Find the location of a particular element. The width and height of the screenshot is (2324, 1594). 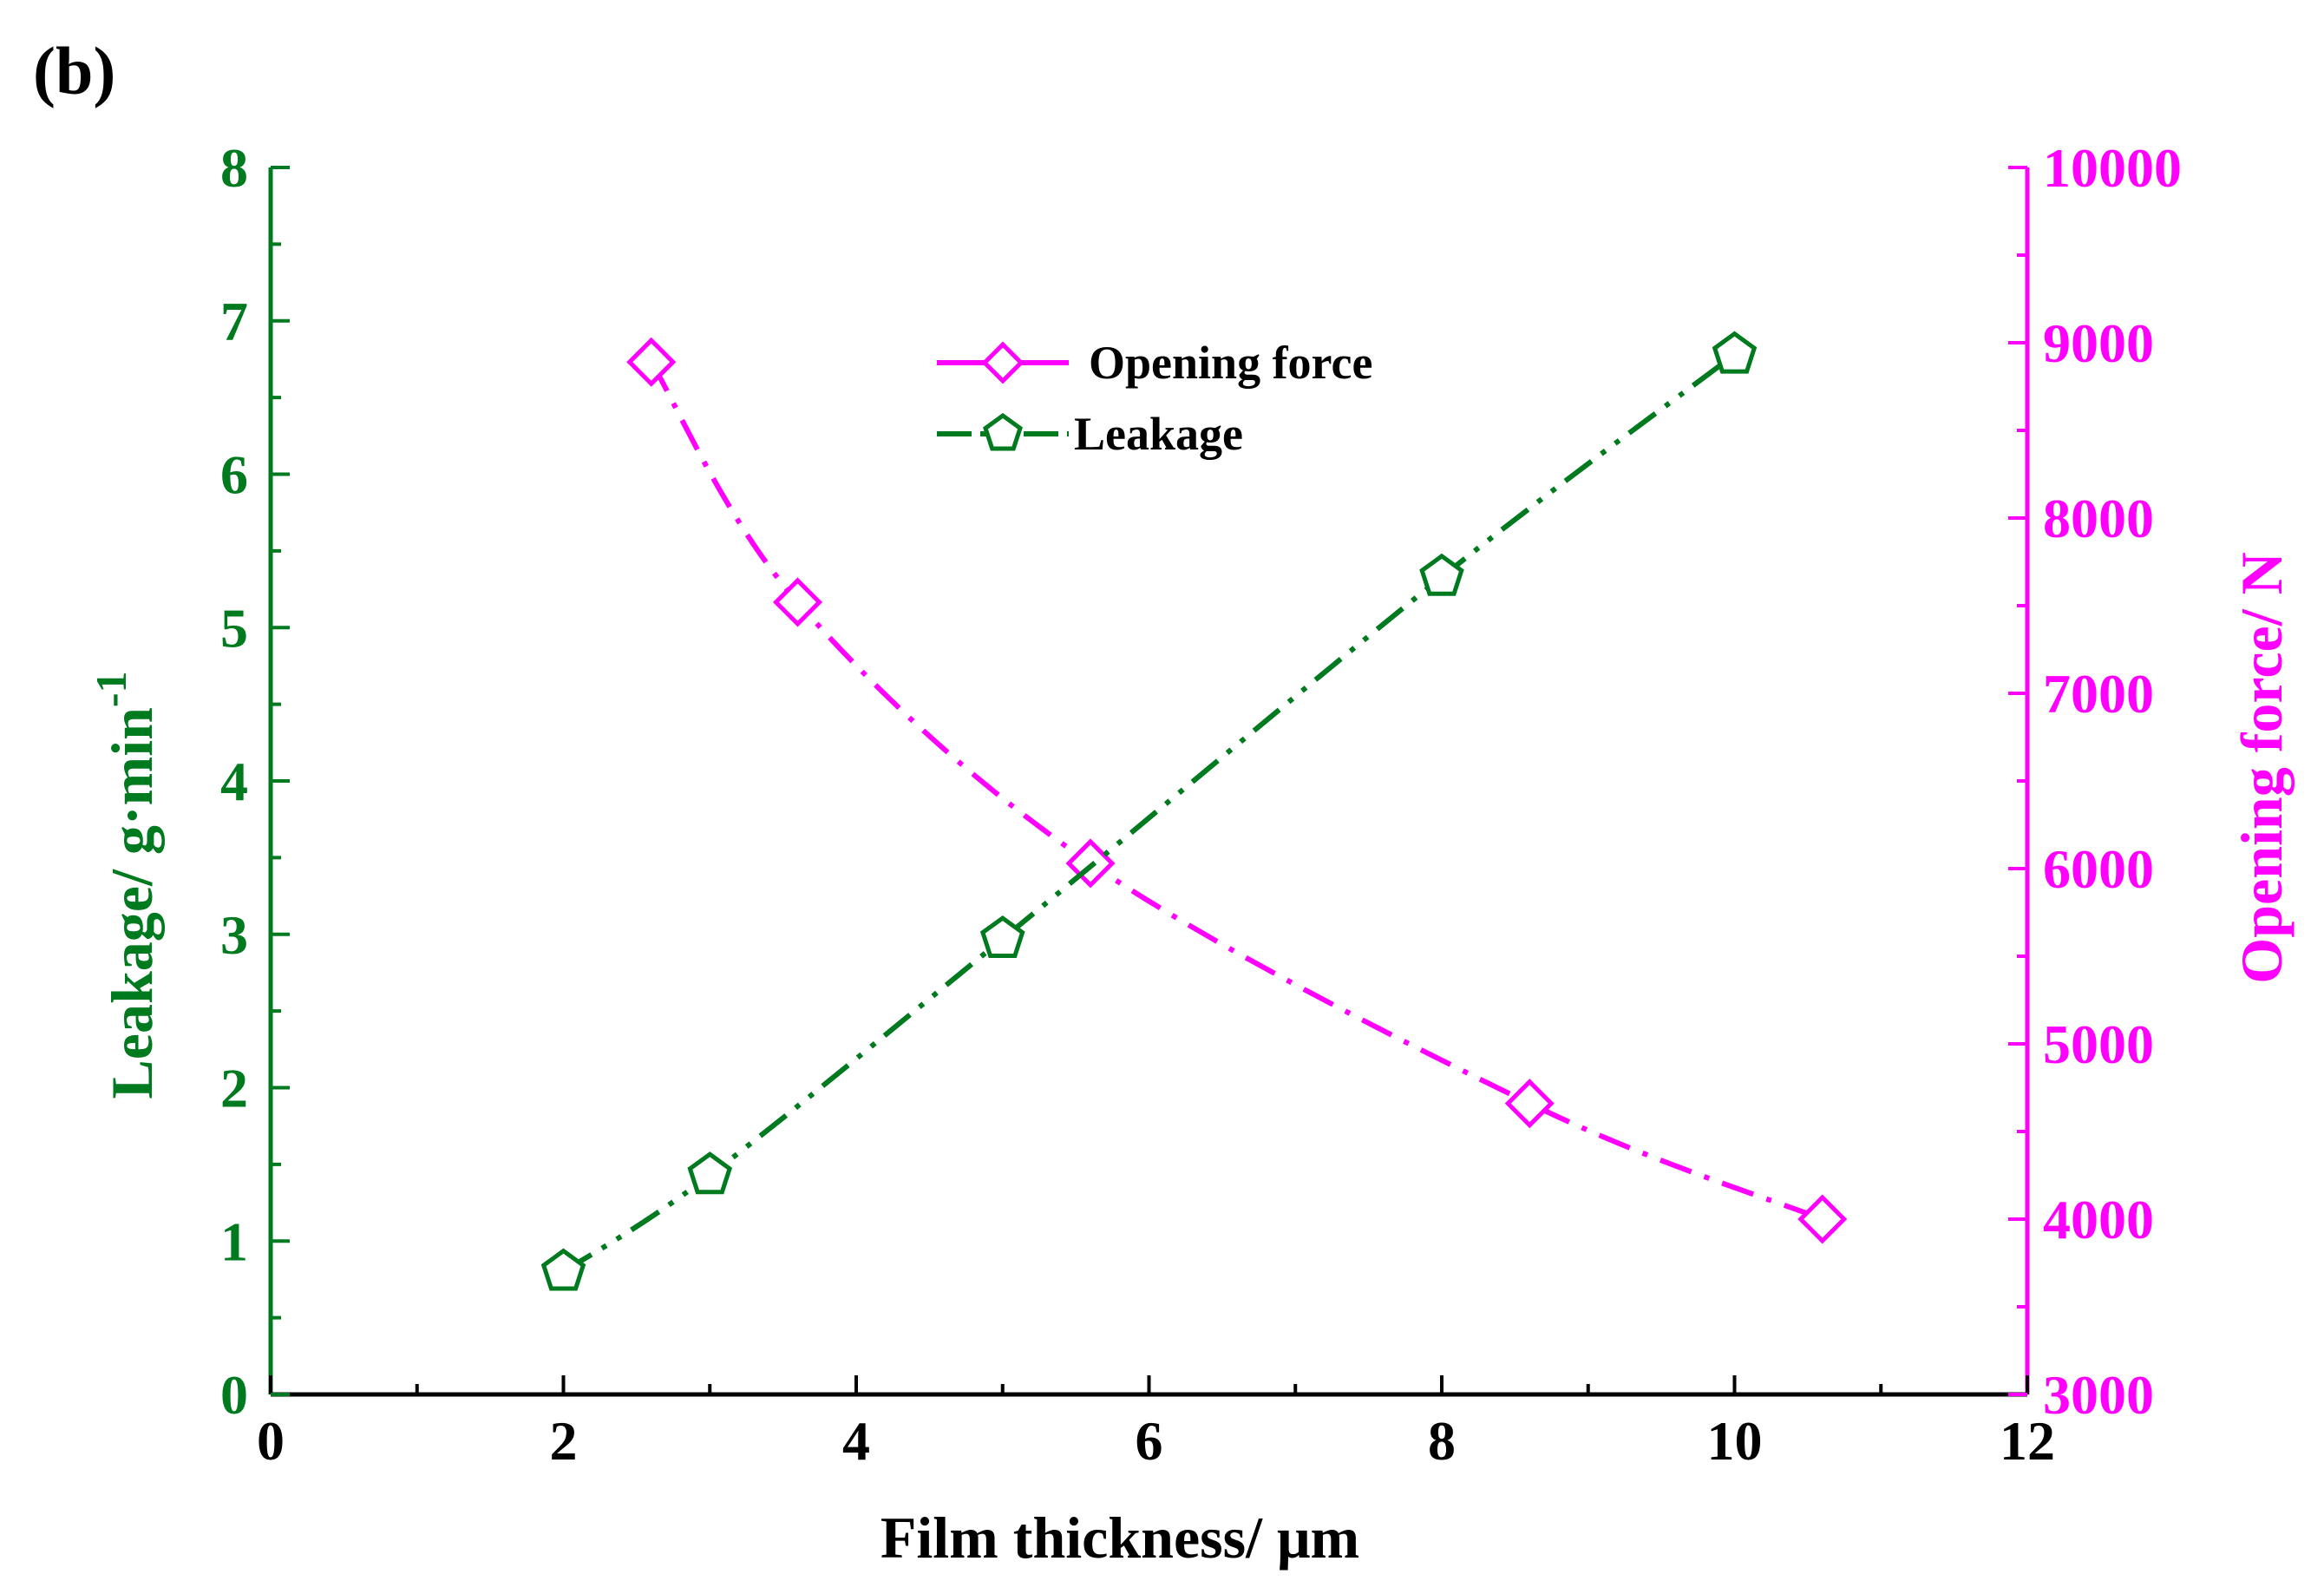

y-left-tick-label: 4 is located at coordinates (234, 781).